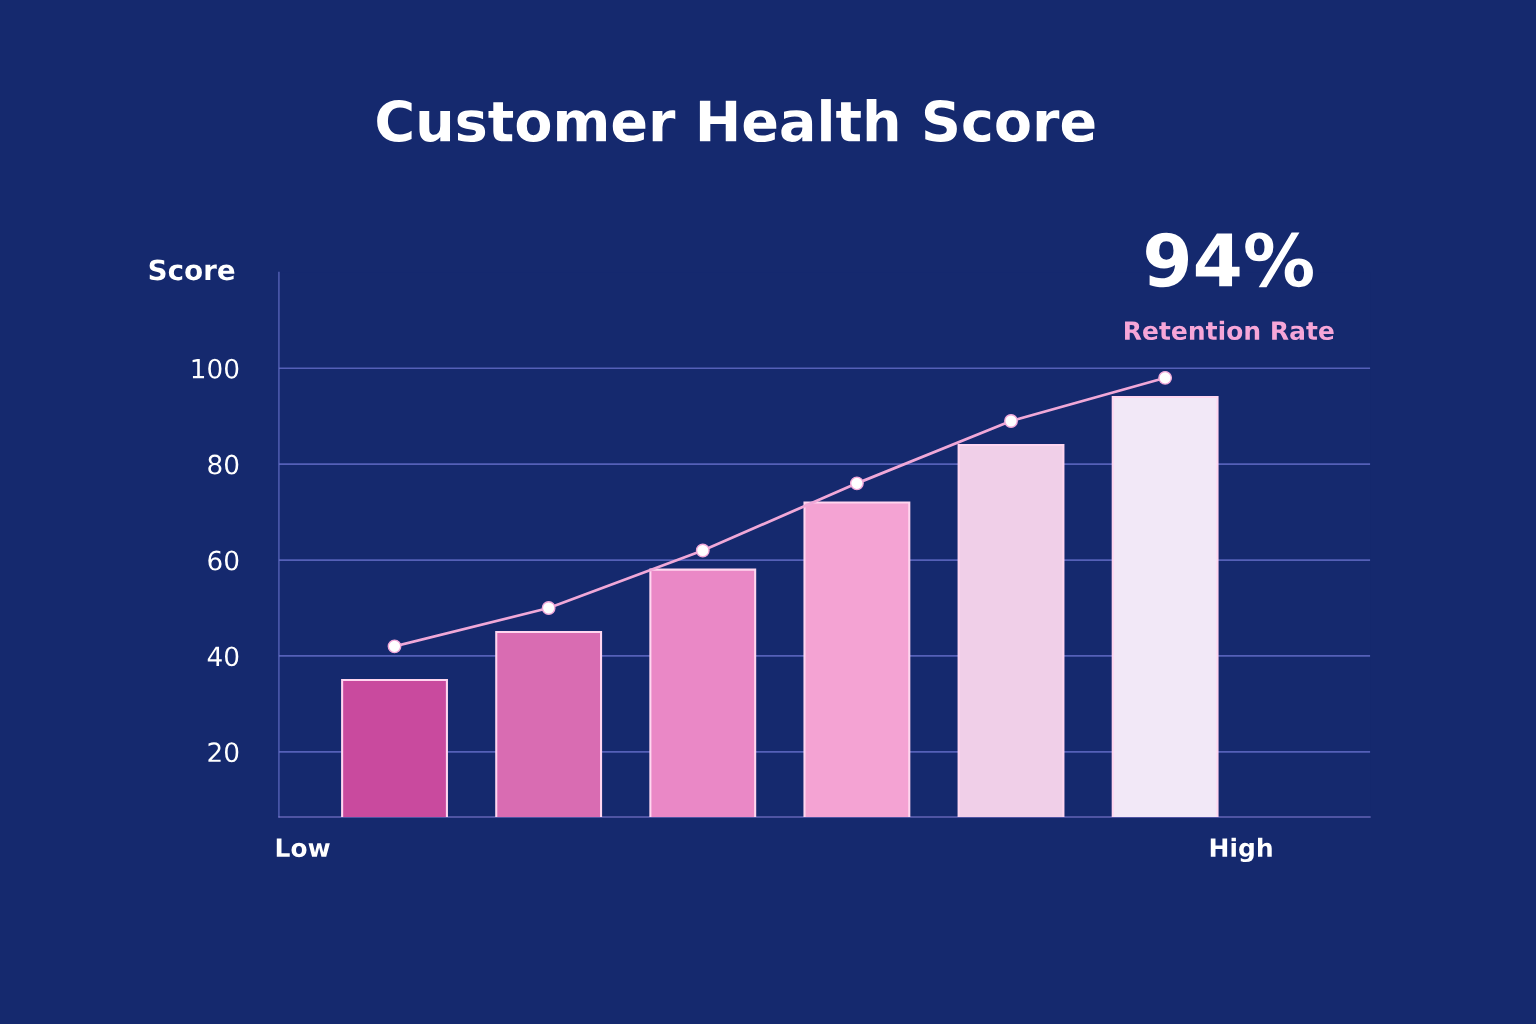  Describe the element at coordinates (223, 656) in the screenshot. I see `y-tick-label: 40` at that location.